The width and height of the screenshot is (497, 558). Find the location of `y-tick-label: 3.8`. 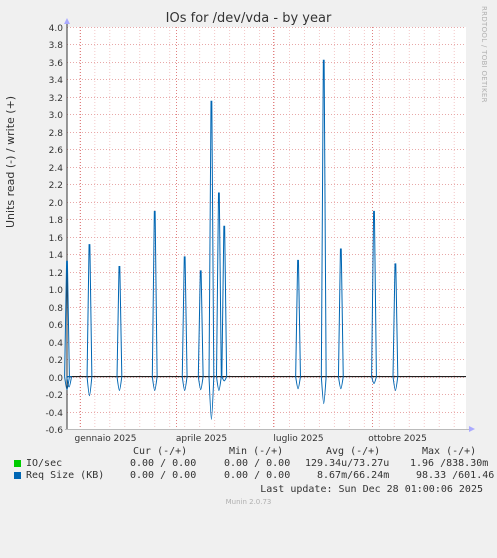

y-tick-label: 3.8 is located at coordinates (56, 46).